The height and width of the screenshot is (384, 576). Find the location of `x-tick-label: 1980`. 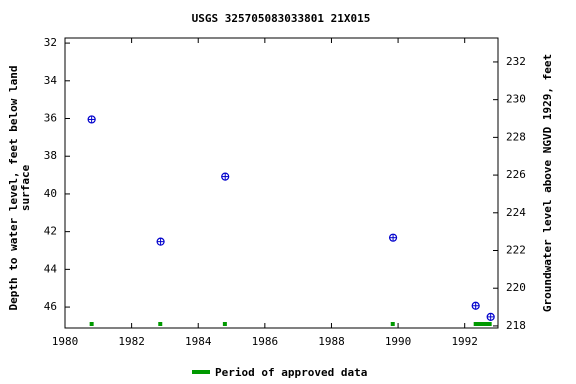

x-tick-label: 1980 is located at coordinates (65, 341).